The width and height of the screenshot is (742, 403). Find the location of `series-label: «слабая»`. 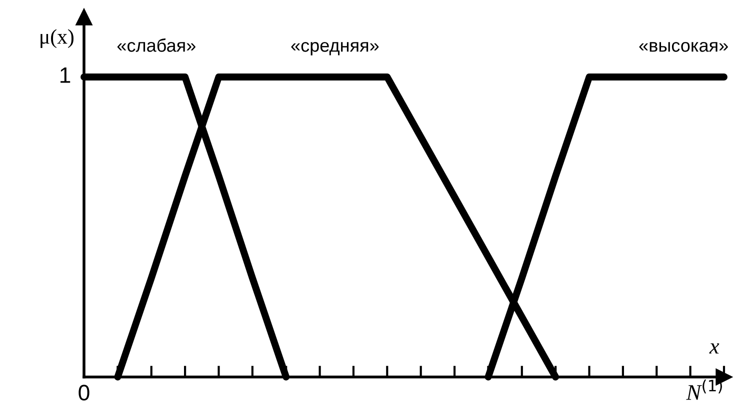

series-label: «слабая» is located at coordinates (156, 45).